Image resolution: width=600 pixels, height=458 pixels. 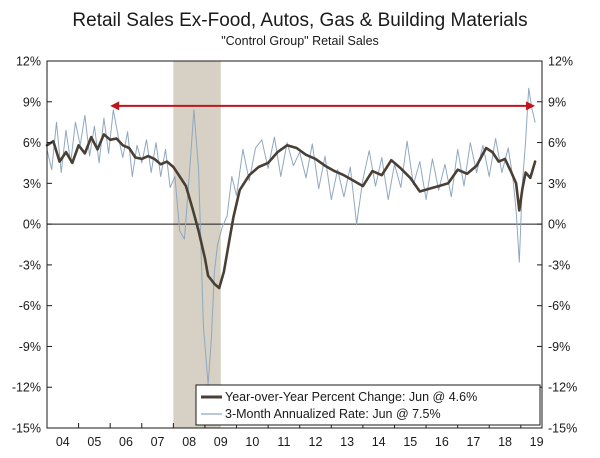 What do you see at coordinates (316, 442) in the screenshot?
I see `x-tick-label: 12` at bounding box center [316, 442].